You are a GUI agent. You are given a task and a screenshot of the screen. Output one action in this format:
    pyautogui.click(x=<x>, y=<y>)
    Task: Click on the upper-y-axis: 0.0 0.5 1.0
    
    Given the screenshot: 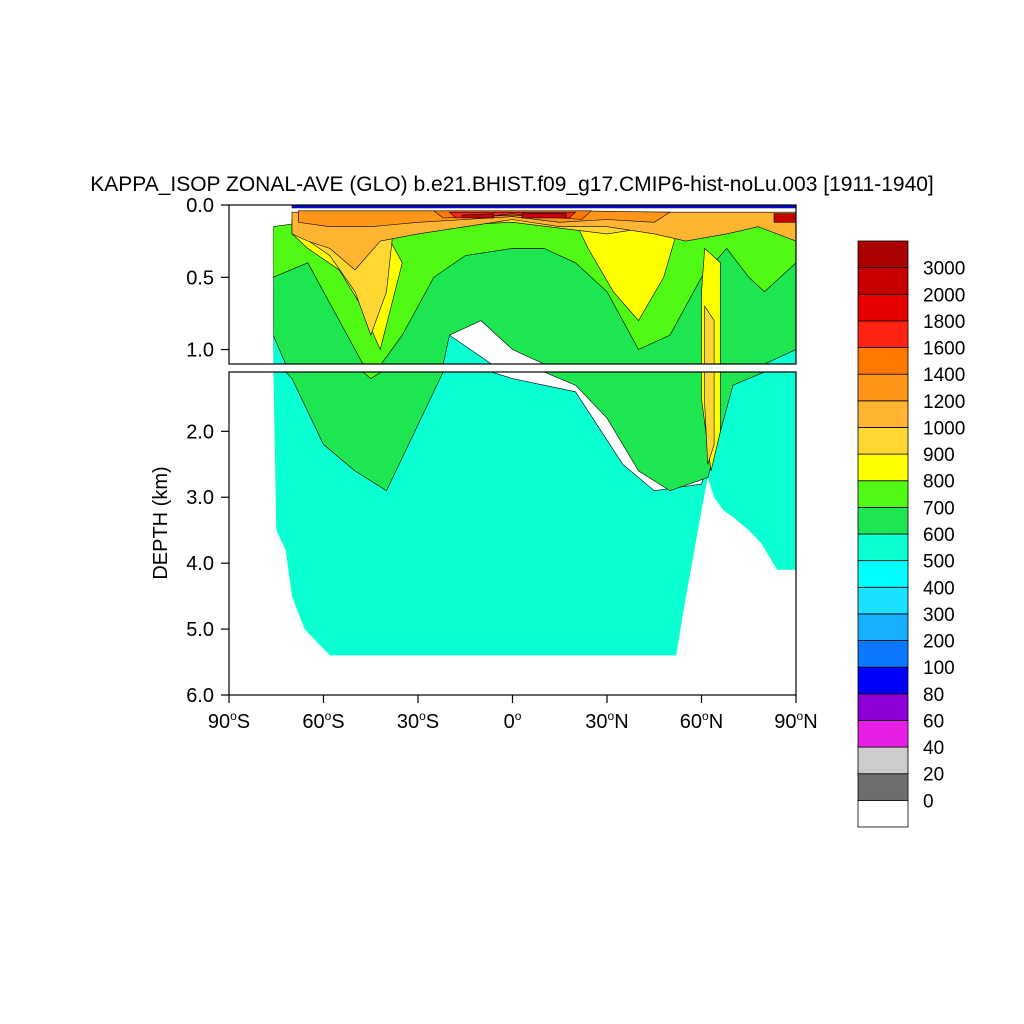 What is the action you would take?
    pyautogui.click(x=207, y=278)
    